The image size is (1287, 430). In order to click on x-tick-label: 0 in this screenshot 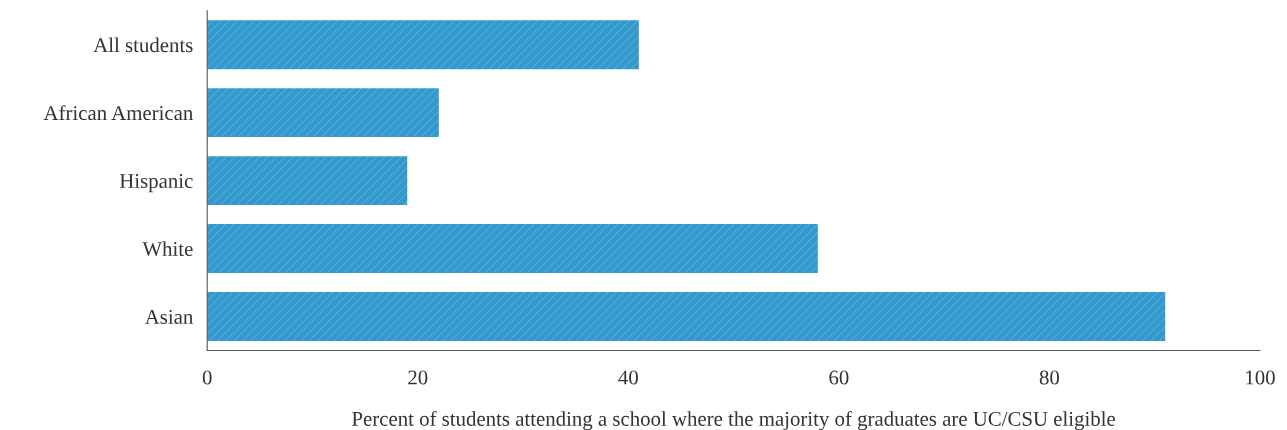, I will do `click(207, 377)`.